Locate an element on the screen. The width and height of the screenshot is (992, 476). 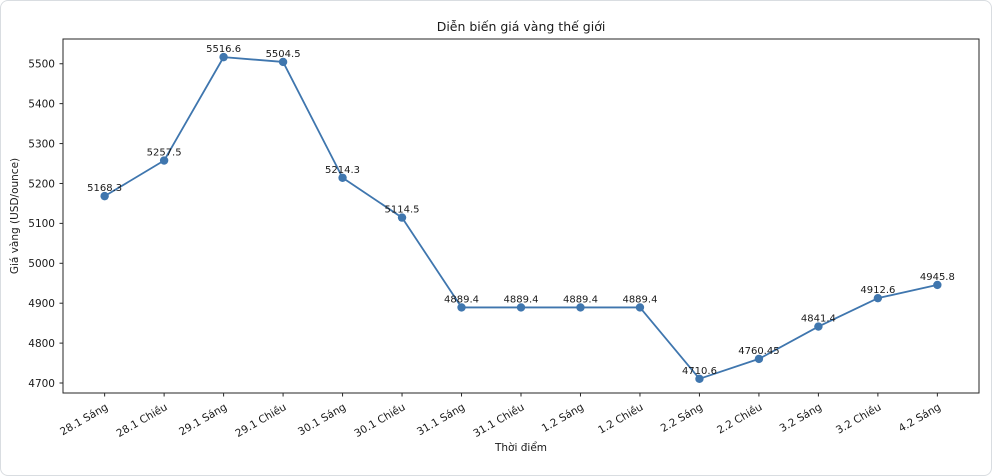
data-point-label: 4945.8 is located at coordinates (937, 277).